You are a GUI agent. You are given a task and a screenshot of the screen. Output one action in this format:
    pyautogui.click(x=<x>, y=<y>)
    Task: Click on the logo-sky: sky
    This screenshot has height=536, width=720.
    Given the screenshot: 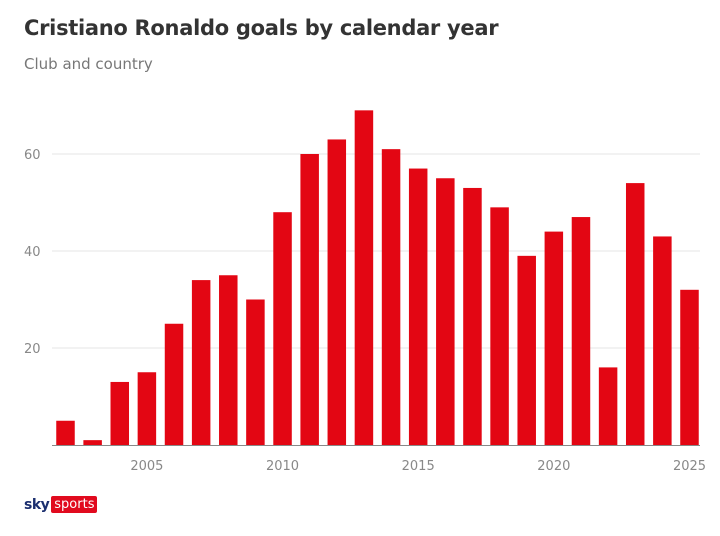 What is the action you would take?
    pyautogui.click(x=37, y=504)
    